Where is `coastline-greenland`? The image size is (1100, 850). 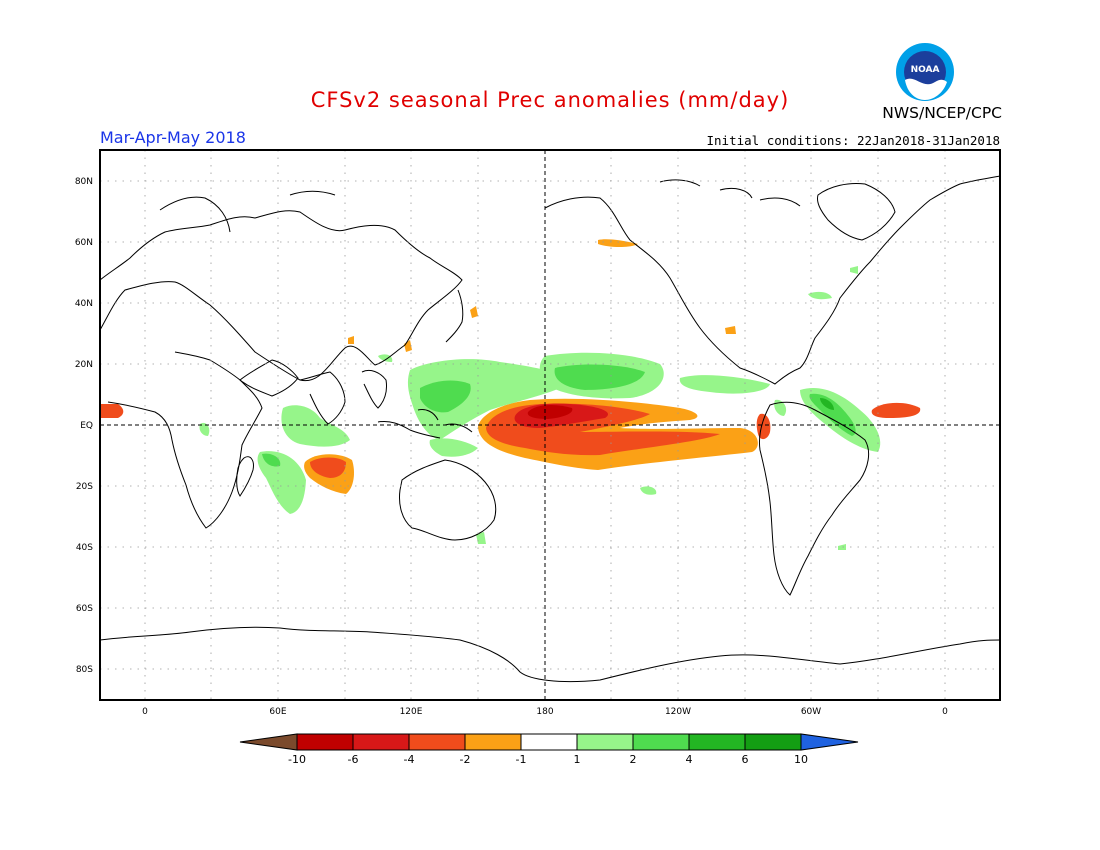
coastline-greenland is located at coordinates (856, 212).